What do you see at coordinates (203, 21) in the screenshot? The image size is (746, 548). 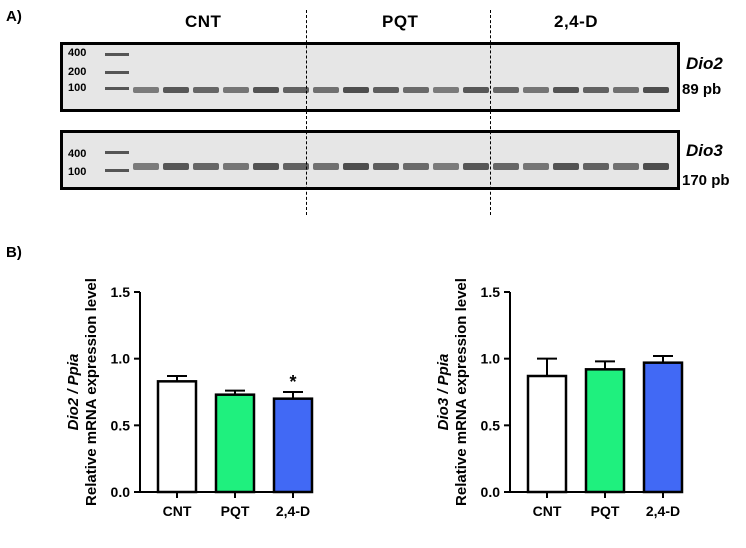 I see `group-label-cnt: CNT` at bounding box center [203, 21].